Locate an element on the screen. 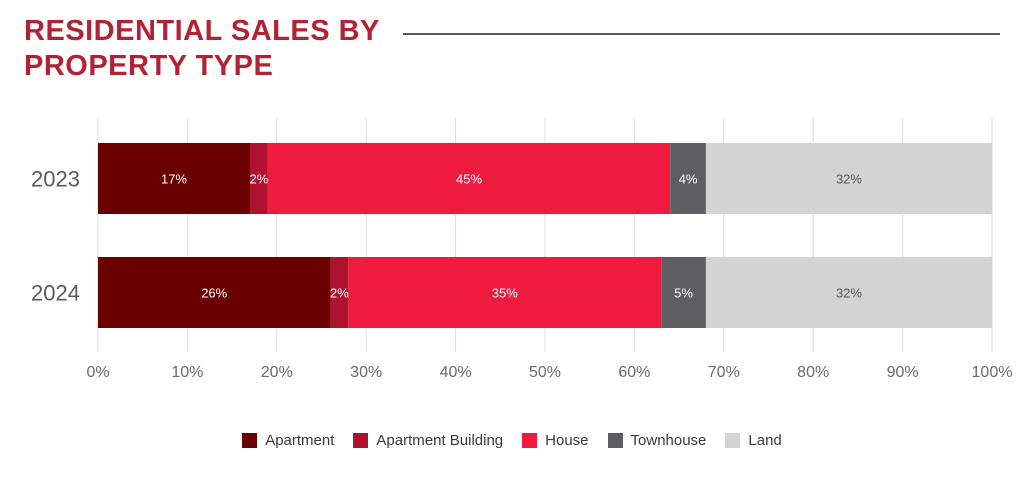 Image resolution: width=1024 pixels, height=484 pixels. chart-title-line1: RESIDENTIAL SALES BY is located at coordinates (202, 31).